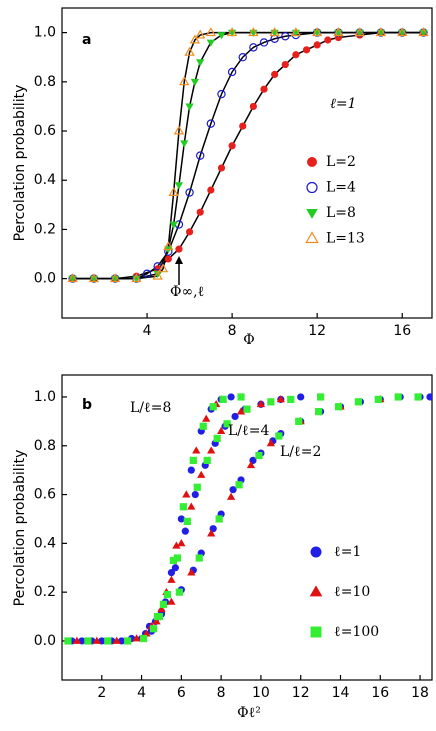 The height and width of the screenshot is (731, 436). Describe the element at coordinates (317, 331) in the screenshot. I see `x-tick-label: 12` at that location.